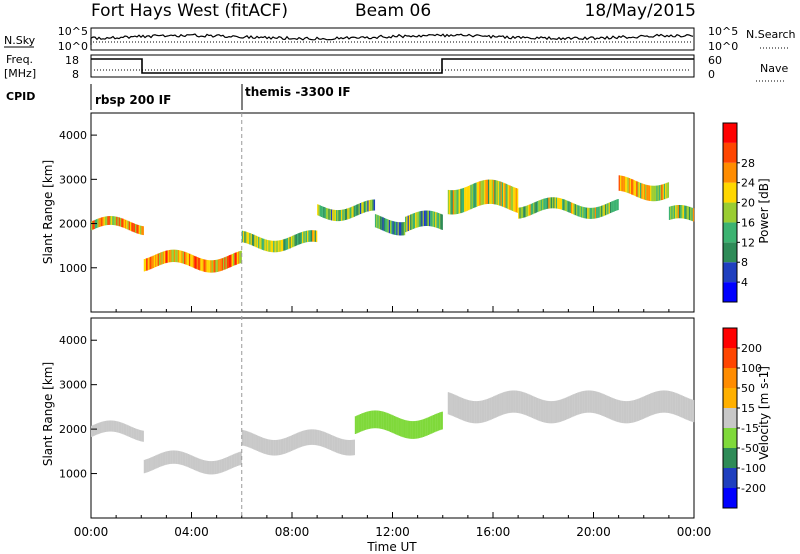  Describe the element at coordinates (391, 547) in the screenshot. I see `x-axis-label: Time UT` at that location.